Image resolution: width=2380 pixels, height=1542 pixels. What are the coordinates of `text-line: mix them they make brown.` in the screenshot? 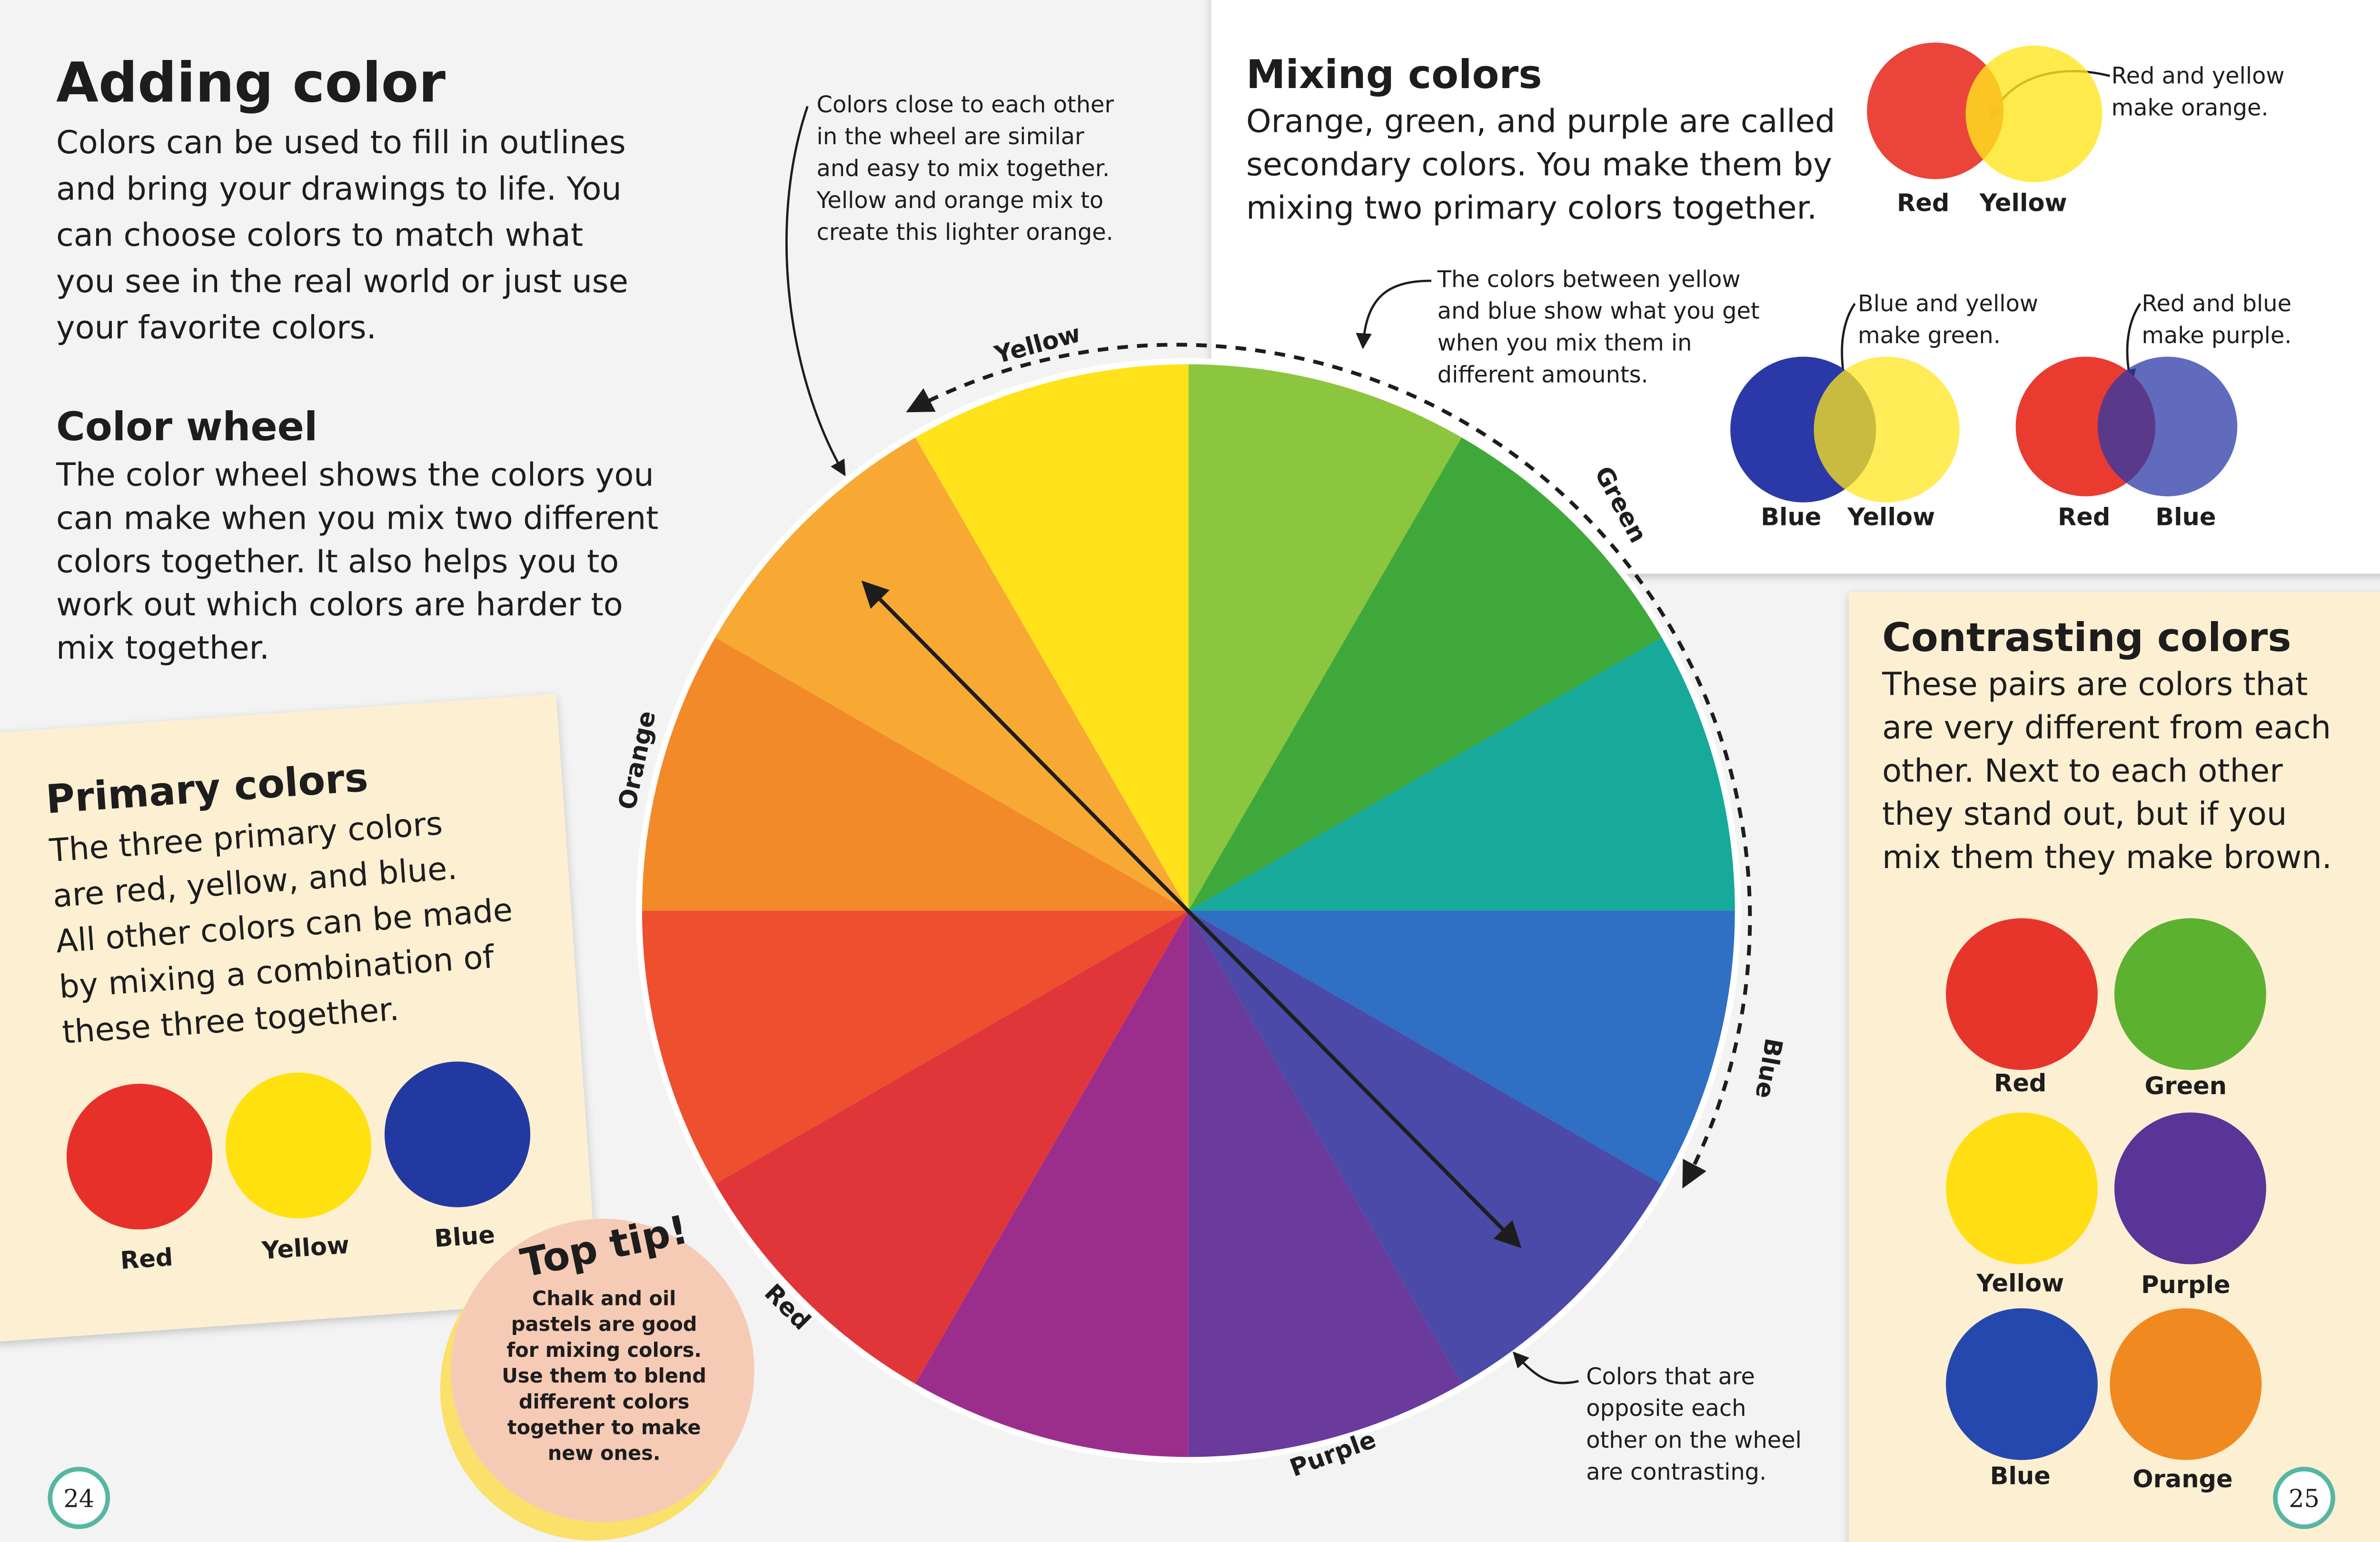 It's located at (2107, 857).